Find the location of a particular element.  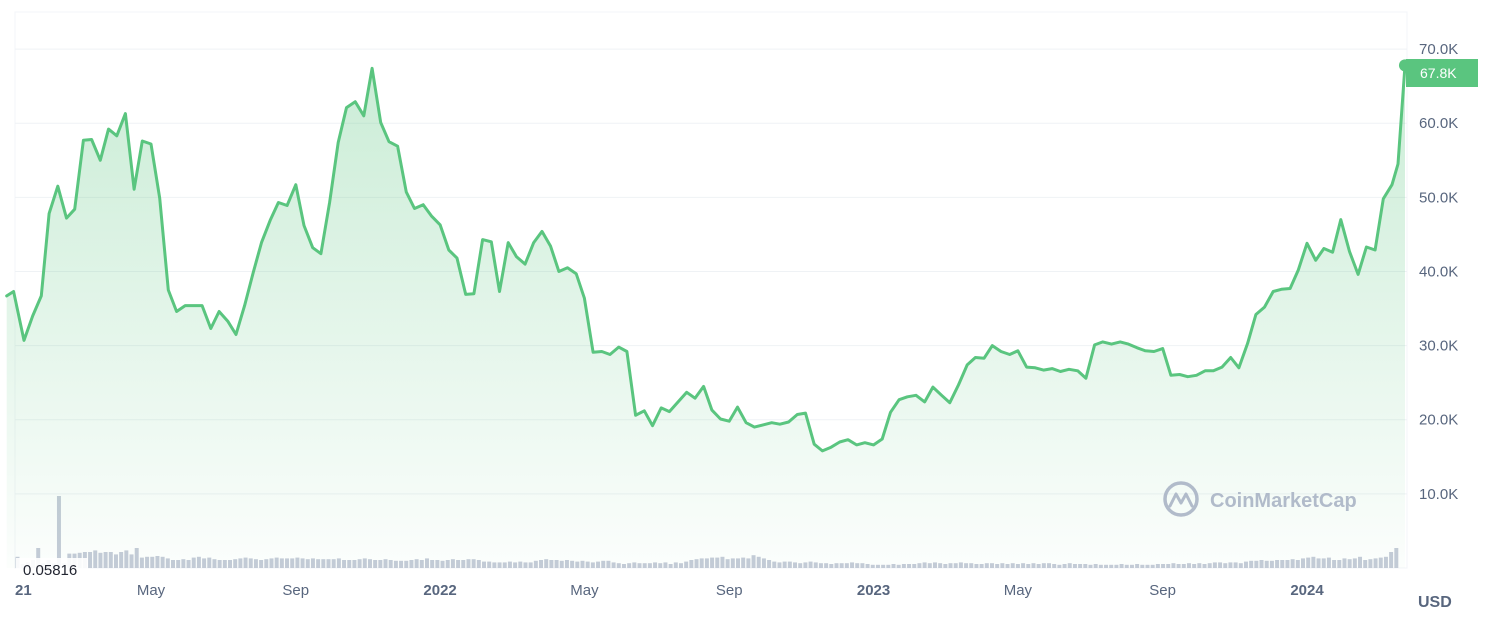

x-tick-label: 2022 is located at coordinates (439, 590).